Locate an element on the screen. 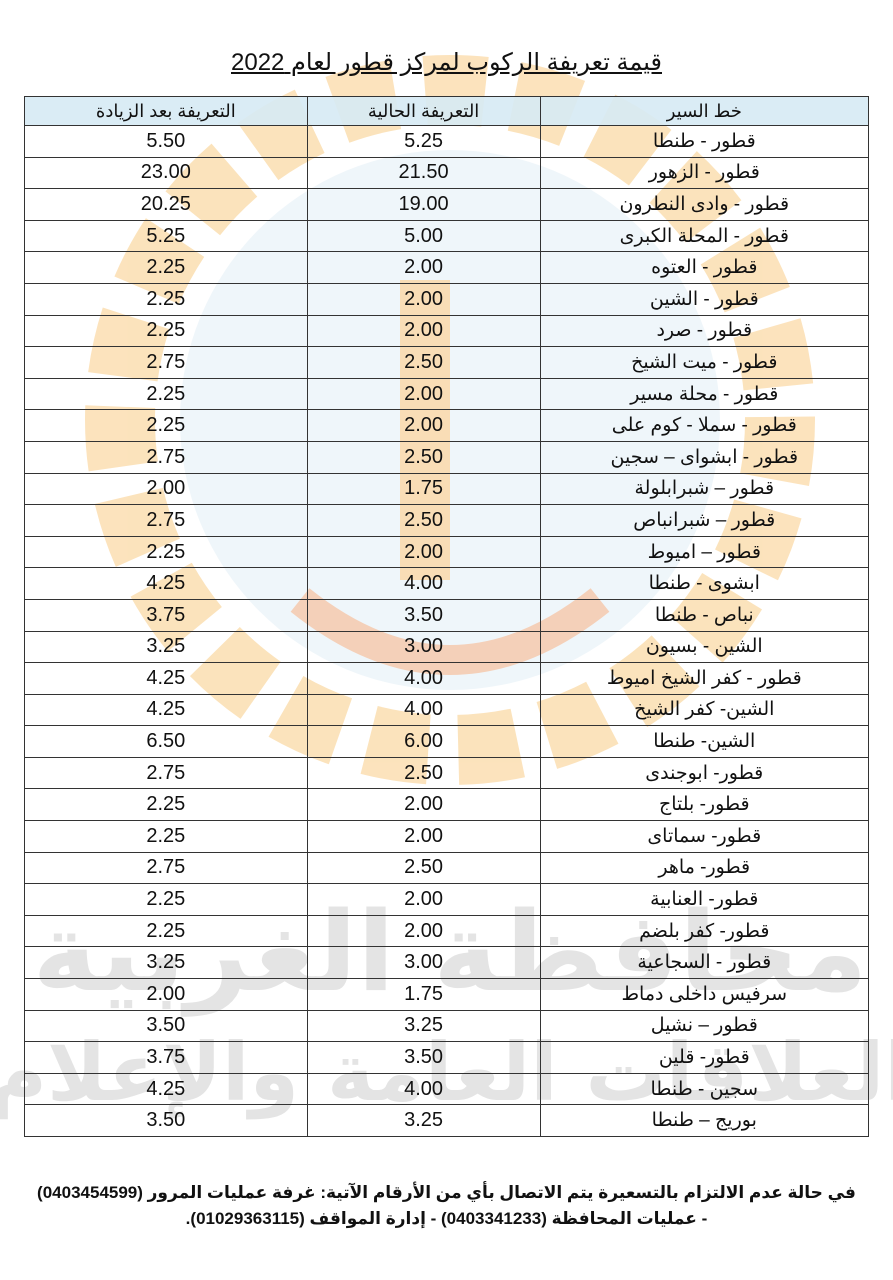  header-new-fare: التعريفة بعد الزيادة is located at coordinates (166, 111).